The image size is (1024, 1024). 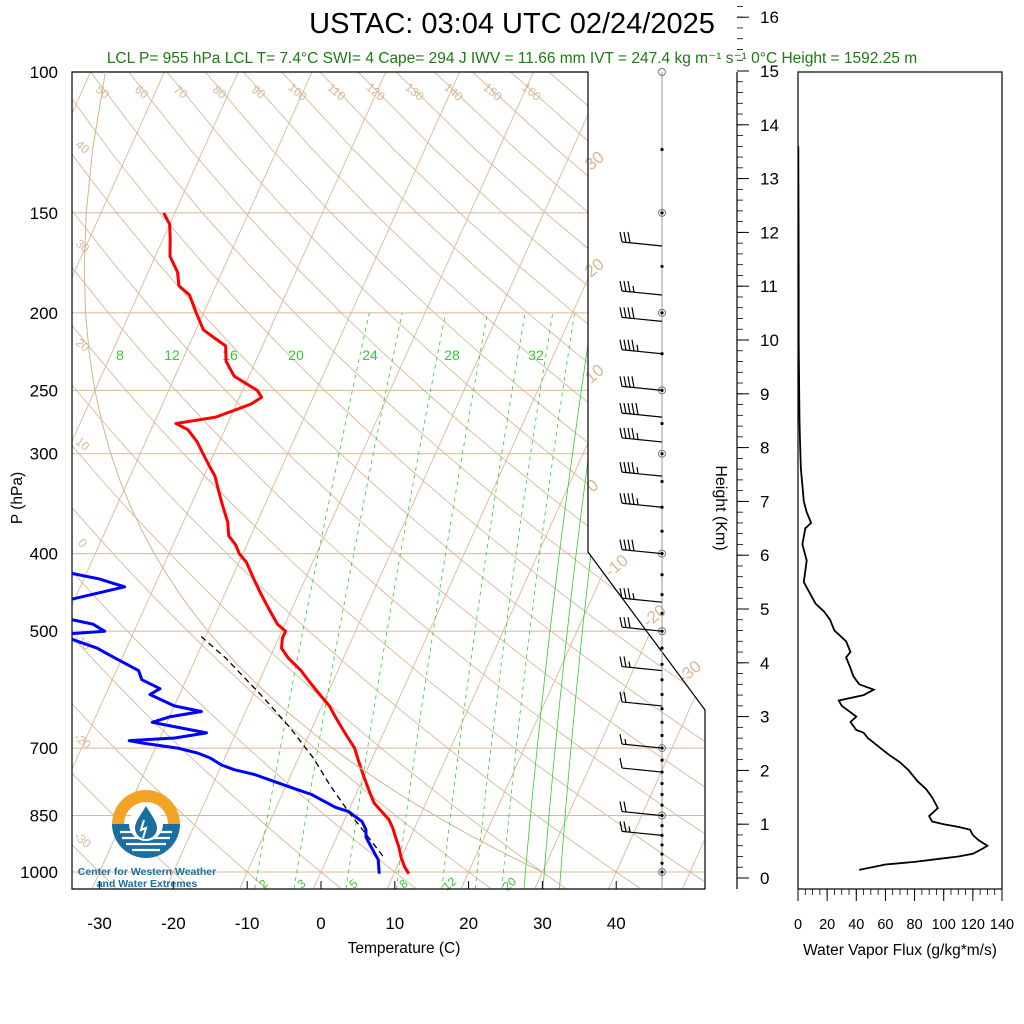 What do you see at coordinates (44, 454) in the screenshot?
I see `y-tick-label: 300` at bounding box center [44, 454].